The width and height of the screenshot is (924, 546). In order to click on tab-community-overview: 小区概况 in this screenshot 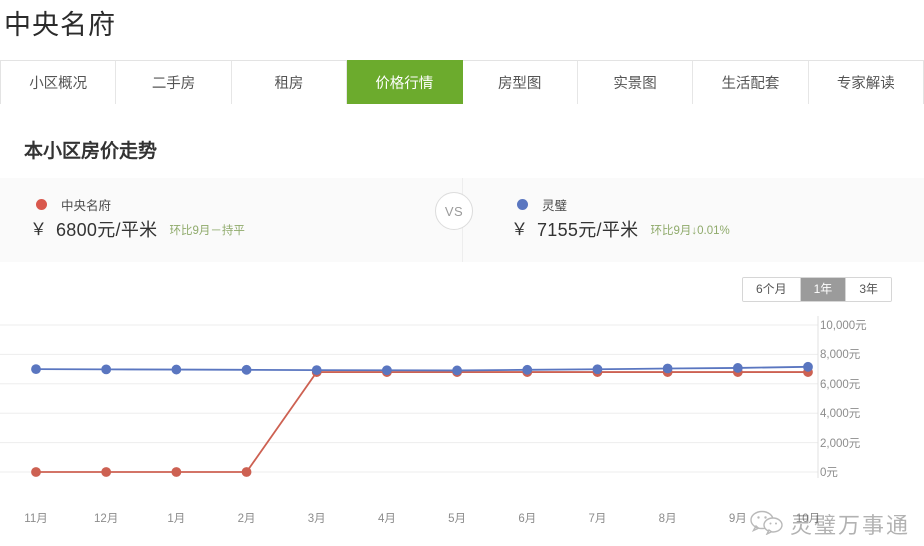, I will do `click(58, 82)`.